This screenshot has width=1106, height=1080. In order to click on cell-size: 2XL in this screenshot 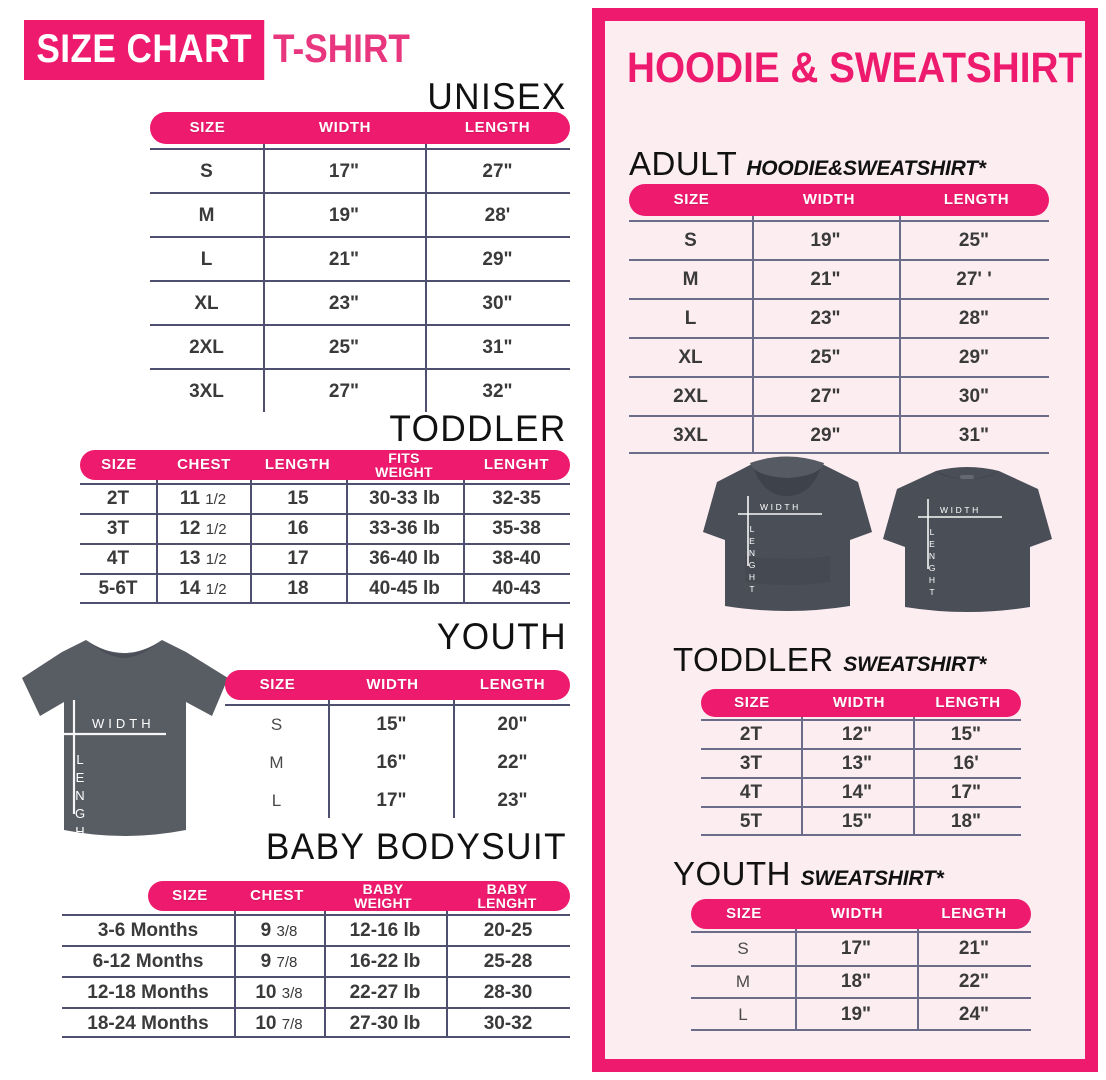, I will do `click(206, 347)`.